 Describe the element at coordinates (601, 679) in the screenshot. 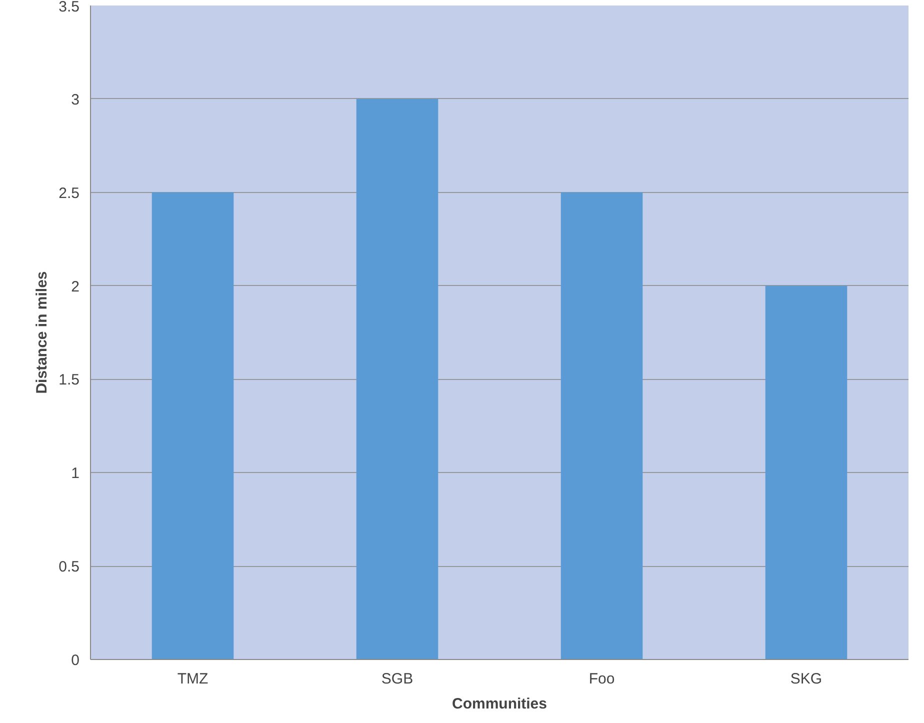

I see `x-tick-label: Foo` at that location.